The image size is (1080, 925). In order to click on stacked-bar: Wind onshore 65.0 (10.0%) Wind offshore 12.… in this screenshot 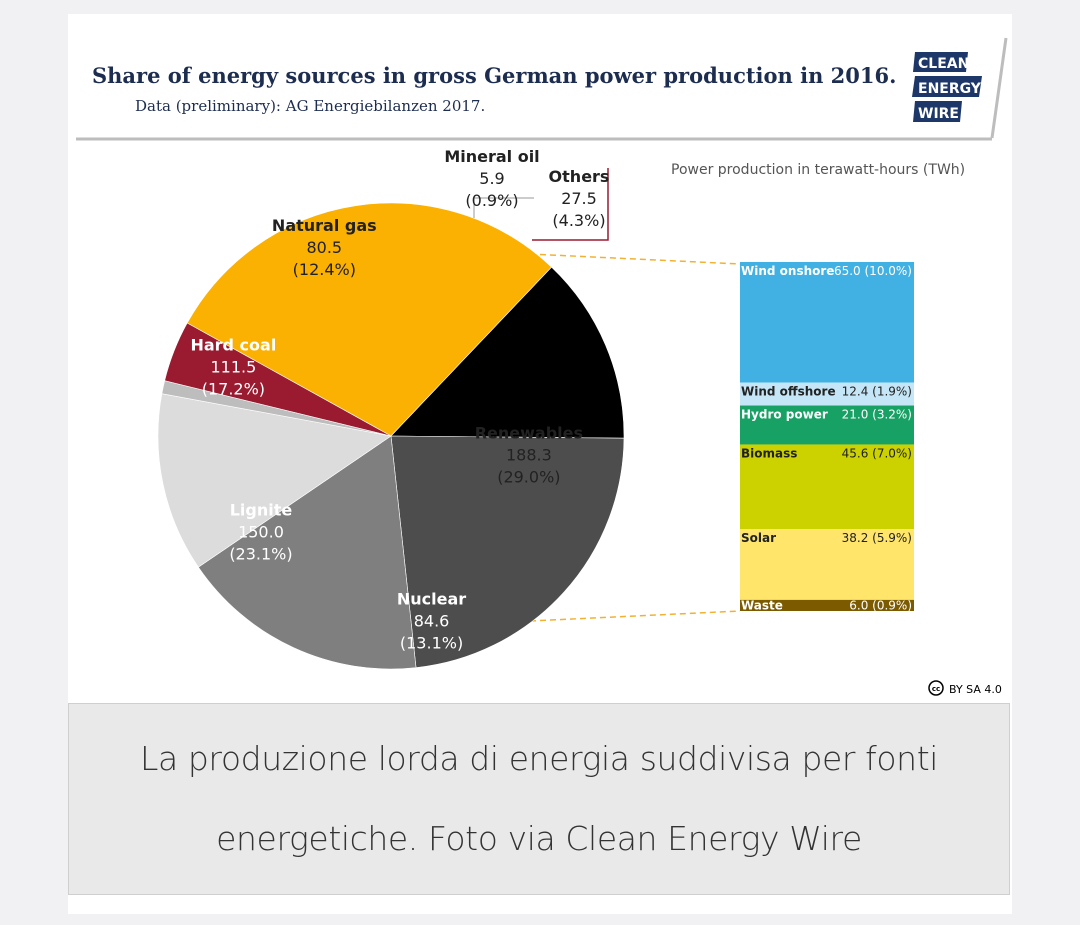, I will do `click(827, 437)`.